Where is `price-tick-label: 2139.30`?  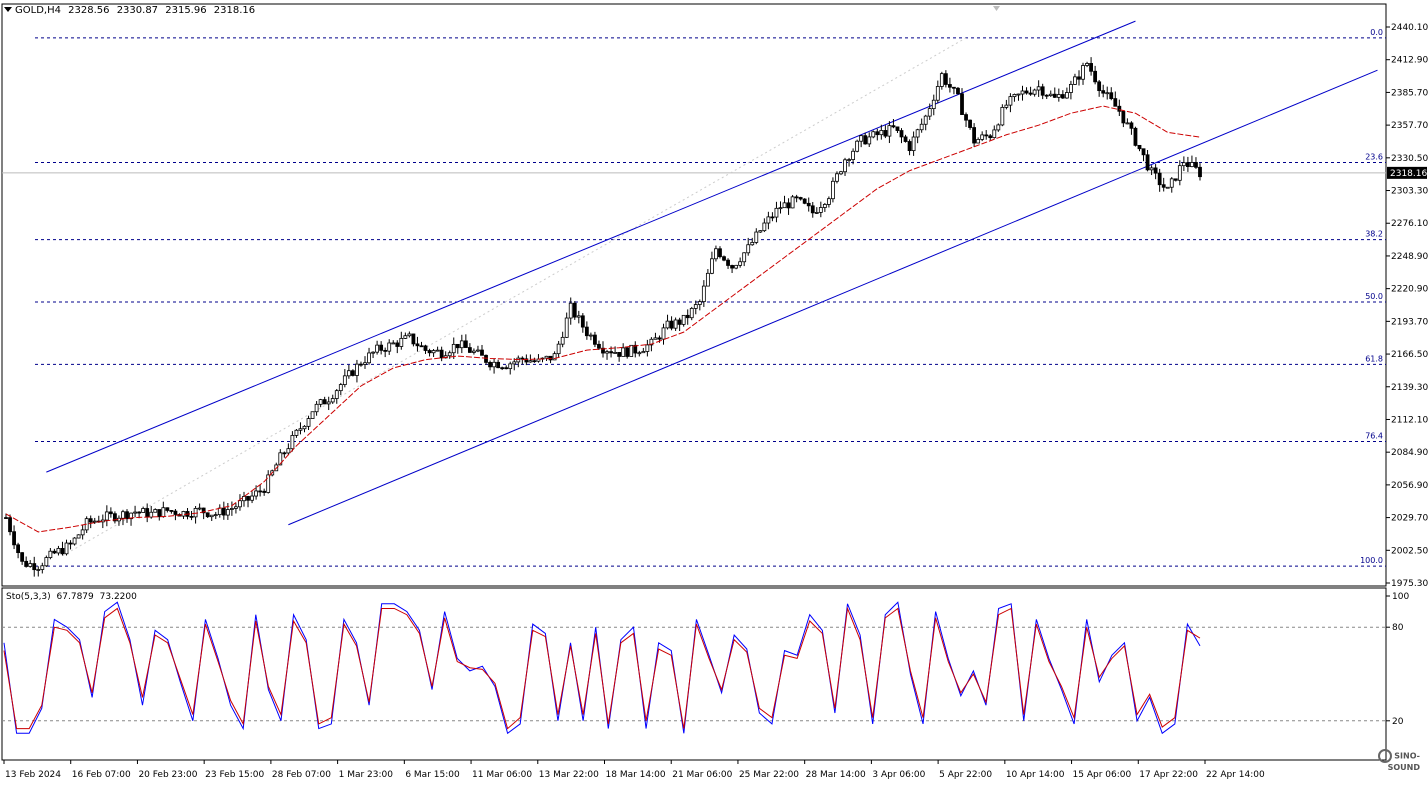
price-tick-label: 2139.30 is located at coordinates (1409, 388).